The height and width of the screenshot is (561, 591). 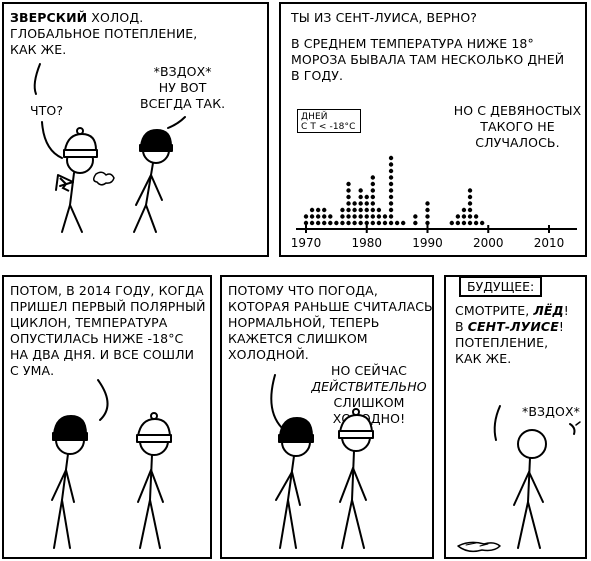 What do you see at coordinates (369, 370) in the screenshot?
I see `panel-4-speech-b-1: Но сейчас` at bounding box center [369, 370].